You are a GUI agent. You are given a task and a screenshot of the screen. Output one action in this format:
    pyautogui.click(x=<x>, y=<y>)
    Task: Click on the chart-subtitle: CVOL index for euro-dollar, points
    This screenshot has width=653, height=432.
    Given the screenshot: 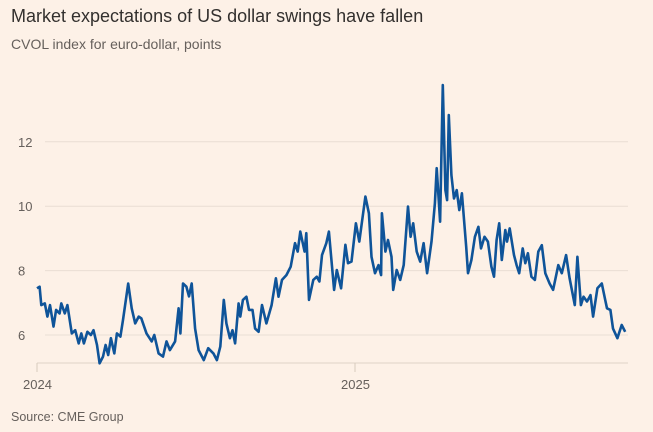 What is the action you would take?
    pyautogui.click(x=116, y=44)
    